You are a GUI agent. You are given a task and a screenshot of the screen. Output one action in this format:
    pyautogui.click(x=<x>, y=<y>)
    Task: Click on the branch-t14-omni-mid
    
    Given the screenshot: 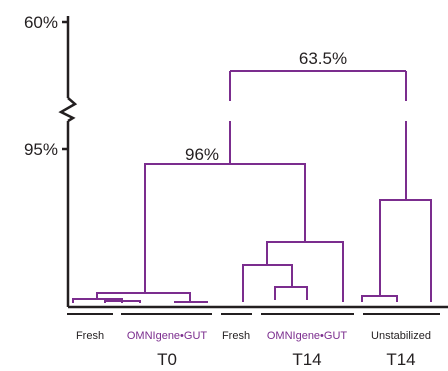 What is the action you would take?
    pyautogui.click(x=267, y=283)
    